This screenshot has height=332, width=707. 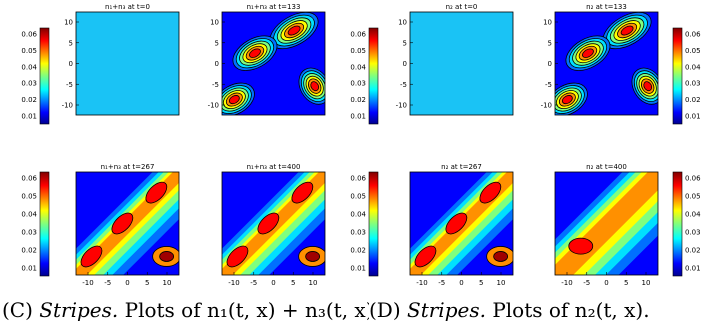 What do you see at coordinates (461, 167) in the screenshot?
I see `panel-title: n₂ at t=267` at bounding box center [461, 167].